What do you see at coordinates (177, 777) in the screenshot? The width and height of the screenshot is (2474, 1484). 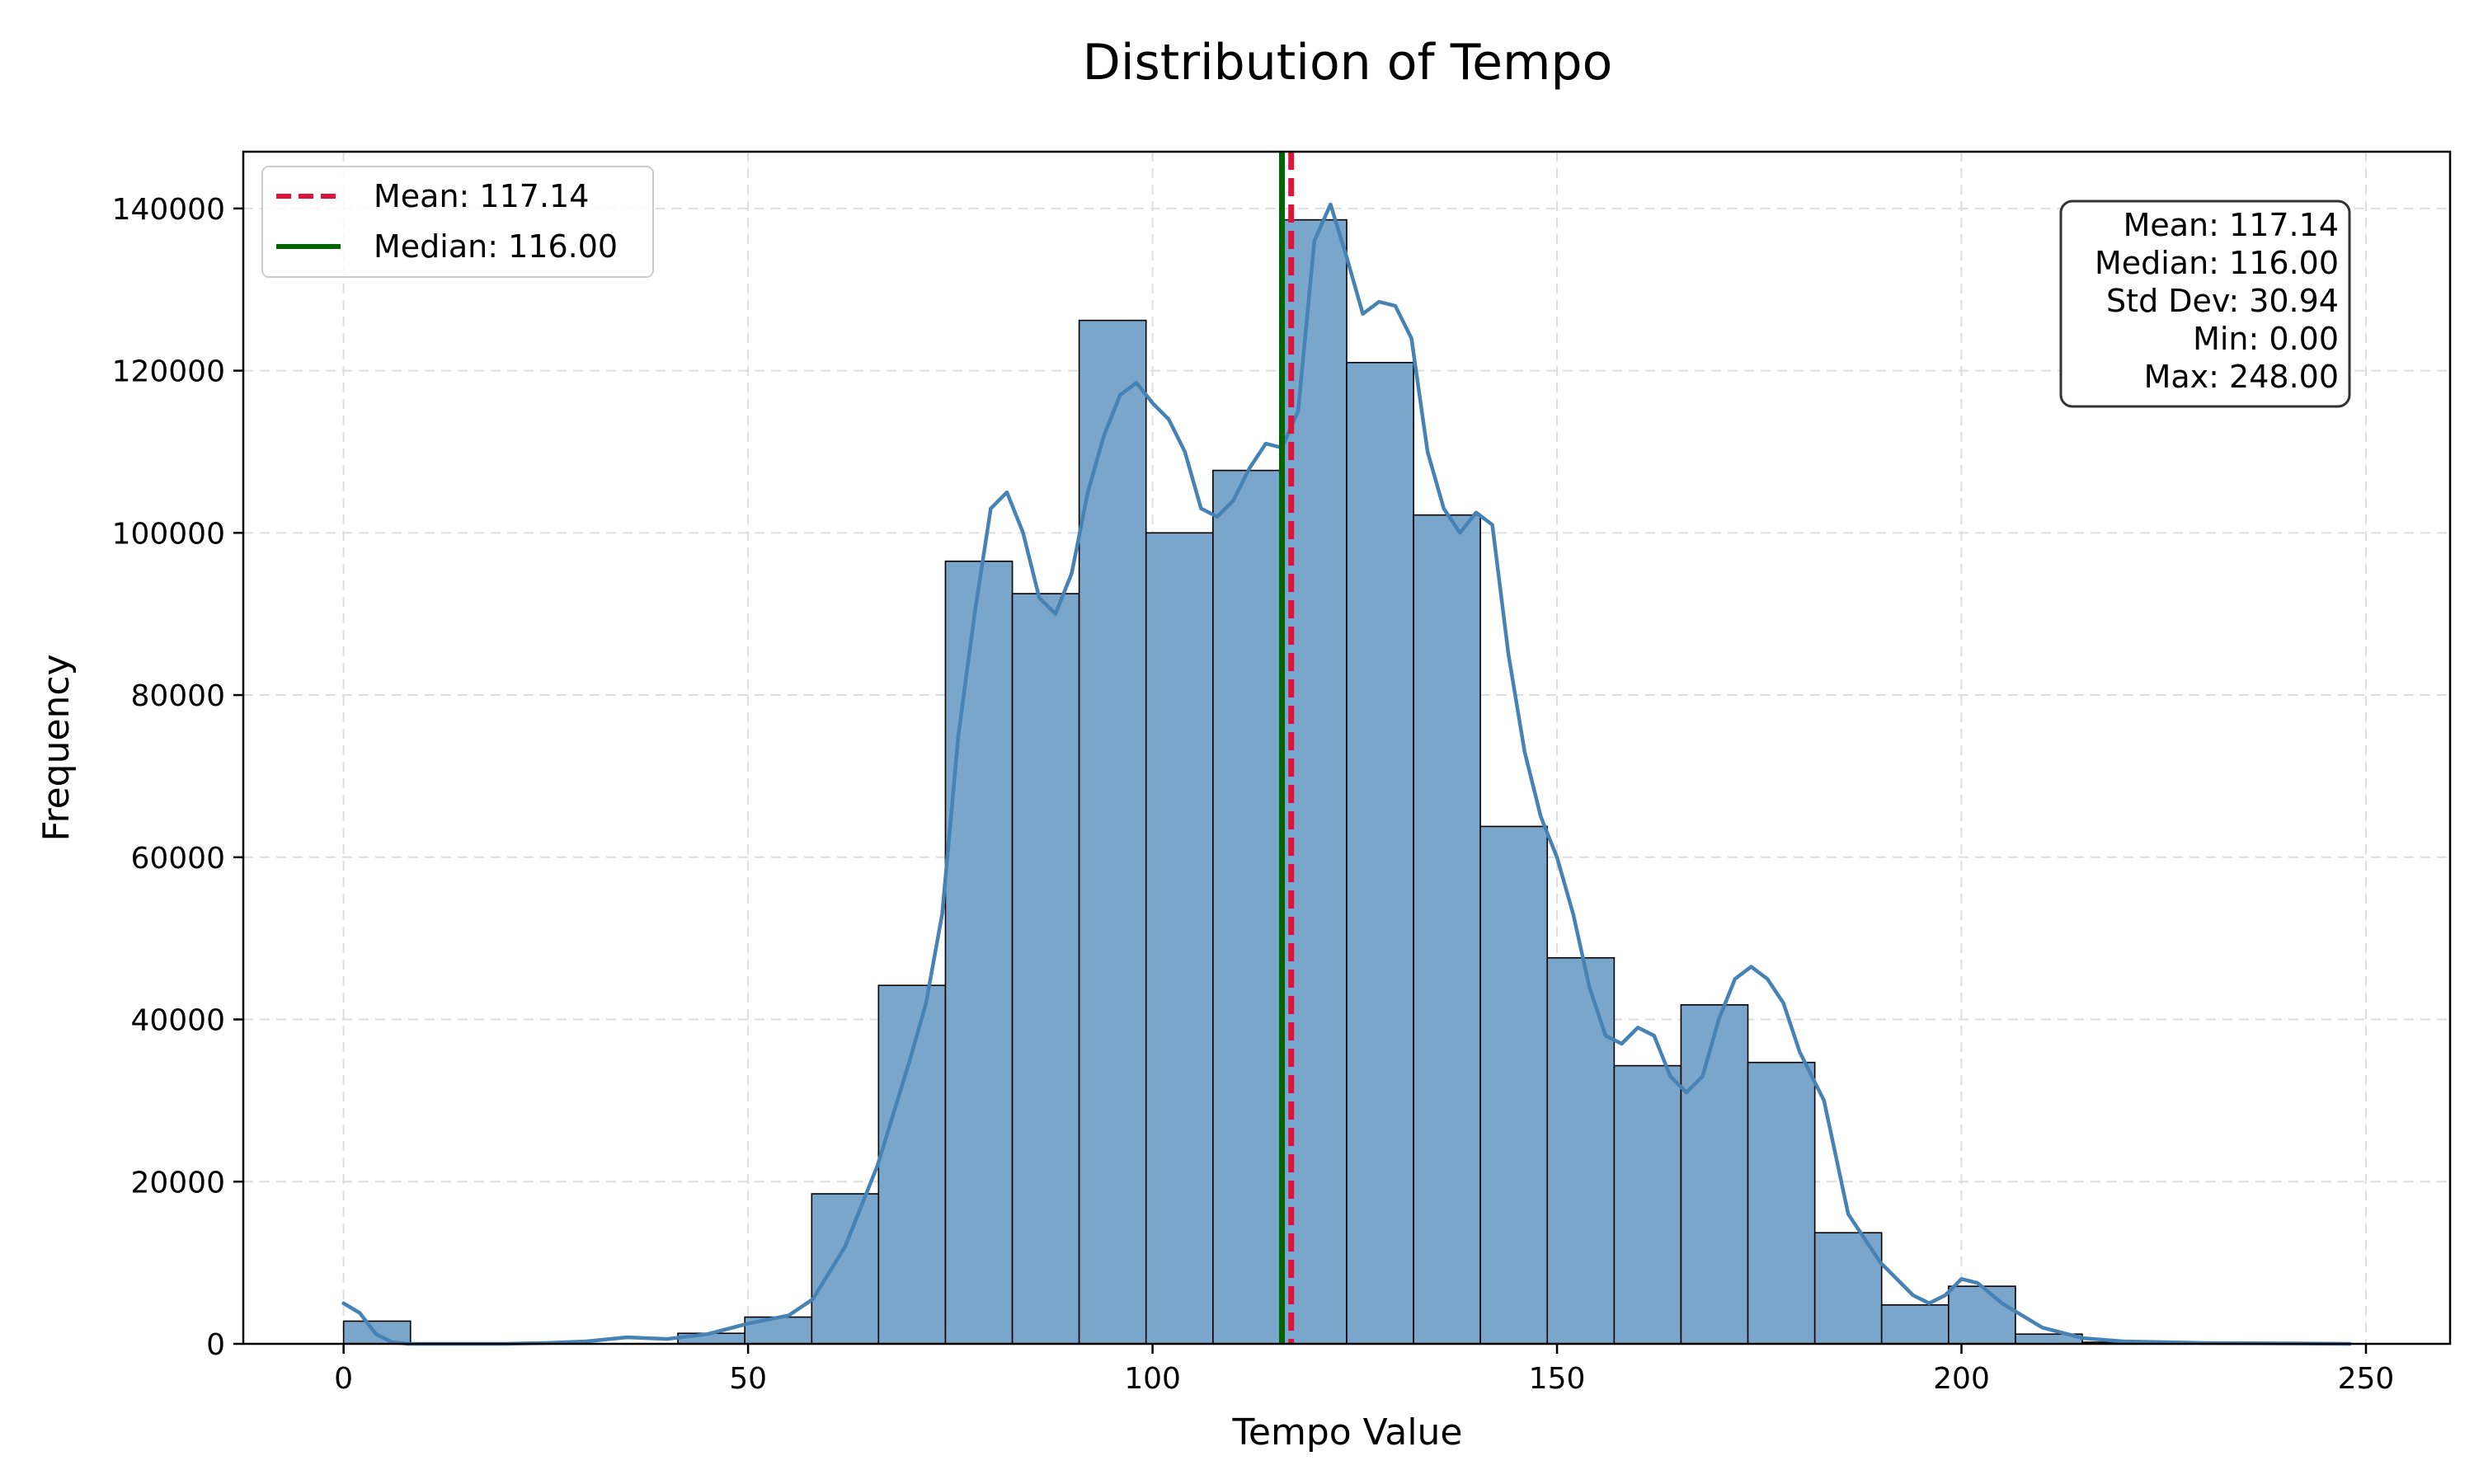 I see `y-axis-ticks: 0 20000 40000 60000 80000 100000 120000 140000` at bounding box center [177, 777].